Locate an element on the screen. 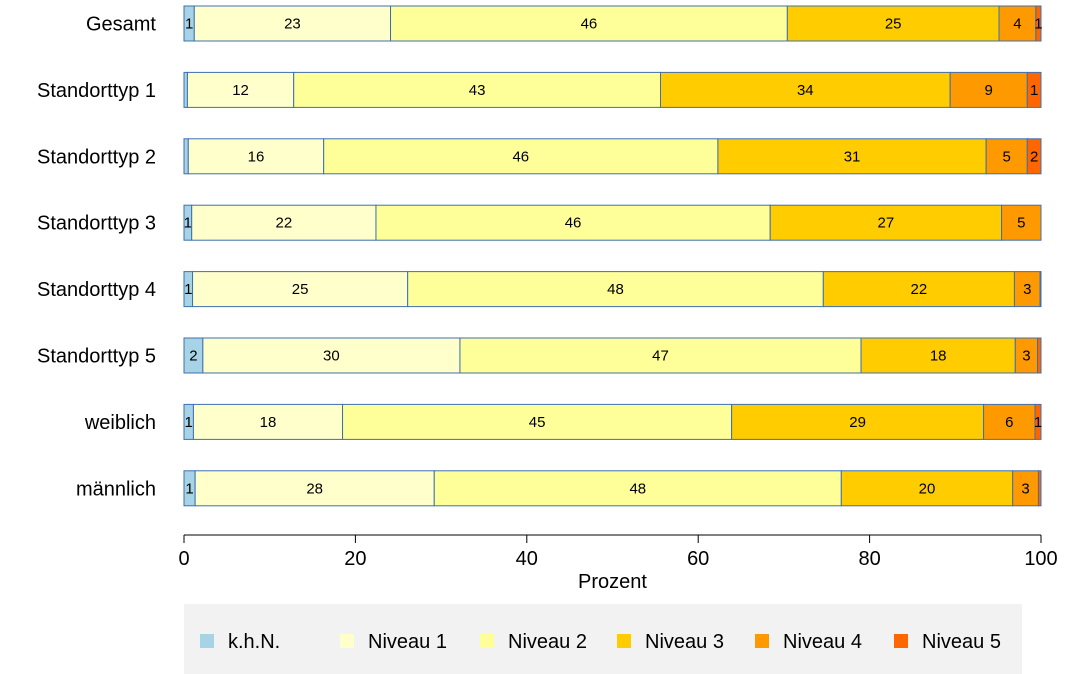 The image size is (1066, 674). data-label: 23 is located at coordinates (292, 24).